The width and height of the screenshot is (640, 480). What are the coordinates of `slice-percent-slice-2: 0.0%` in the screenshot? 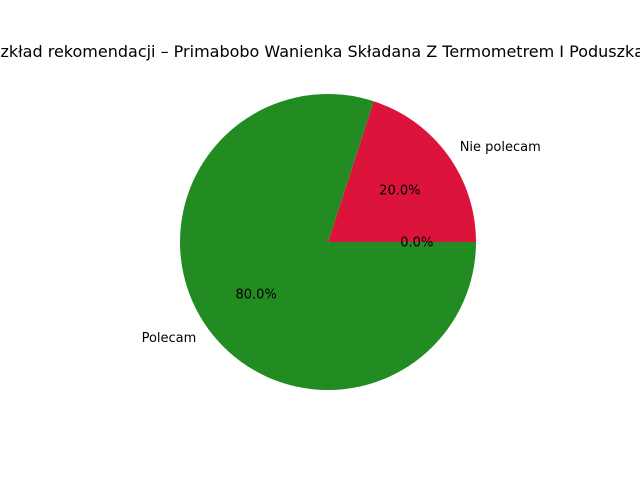 It's located at (416, 243).